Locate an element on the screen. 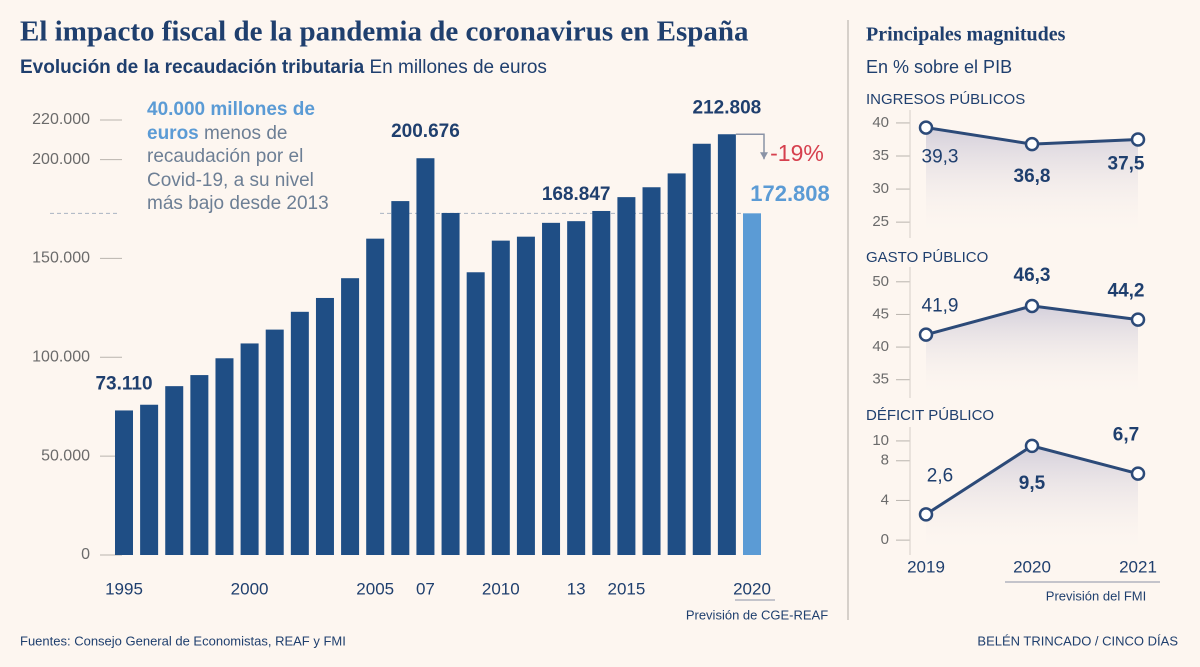  x-tick-label: 2005 is located at coordinates (375, 588).